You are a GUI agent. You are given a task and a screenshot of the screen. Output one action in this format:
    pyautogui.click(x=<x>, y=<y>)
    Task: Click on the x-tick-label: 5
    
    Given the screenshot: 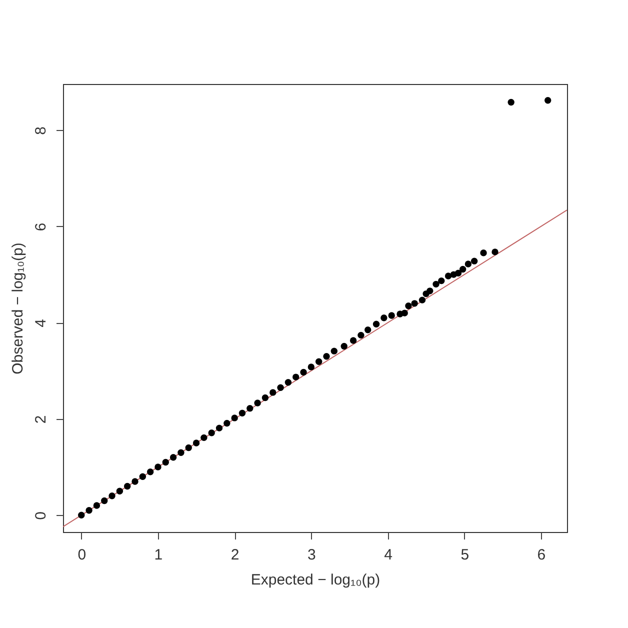 What is the action you would take?
    pyautogui.click(x=465, y=555)
    